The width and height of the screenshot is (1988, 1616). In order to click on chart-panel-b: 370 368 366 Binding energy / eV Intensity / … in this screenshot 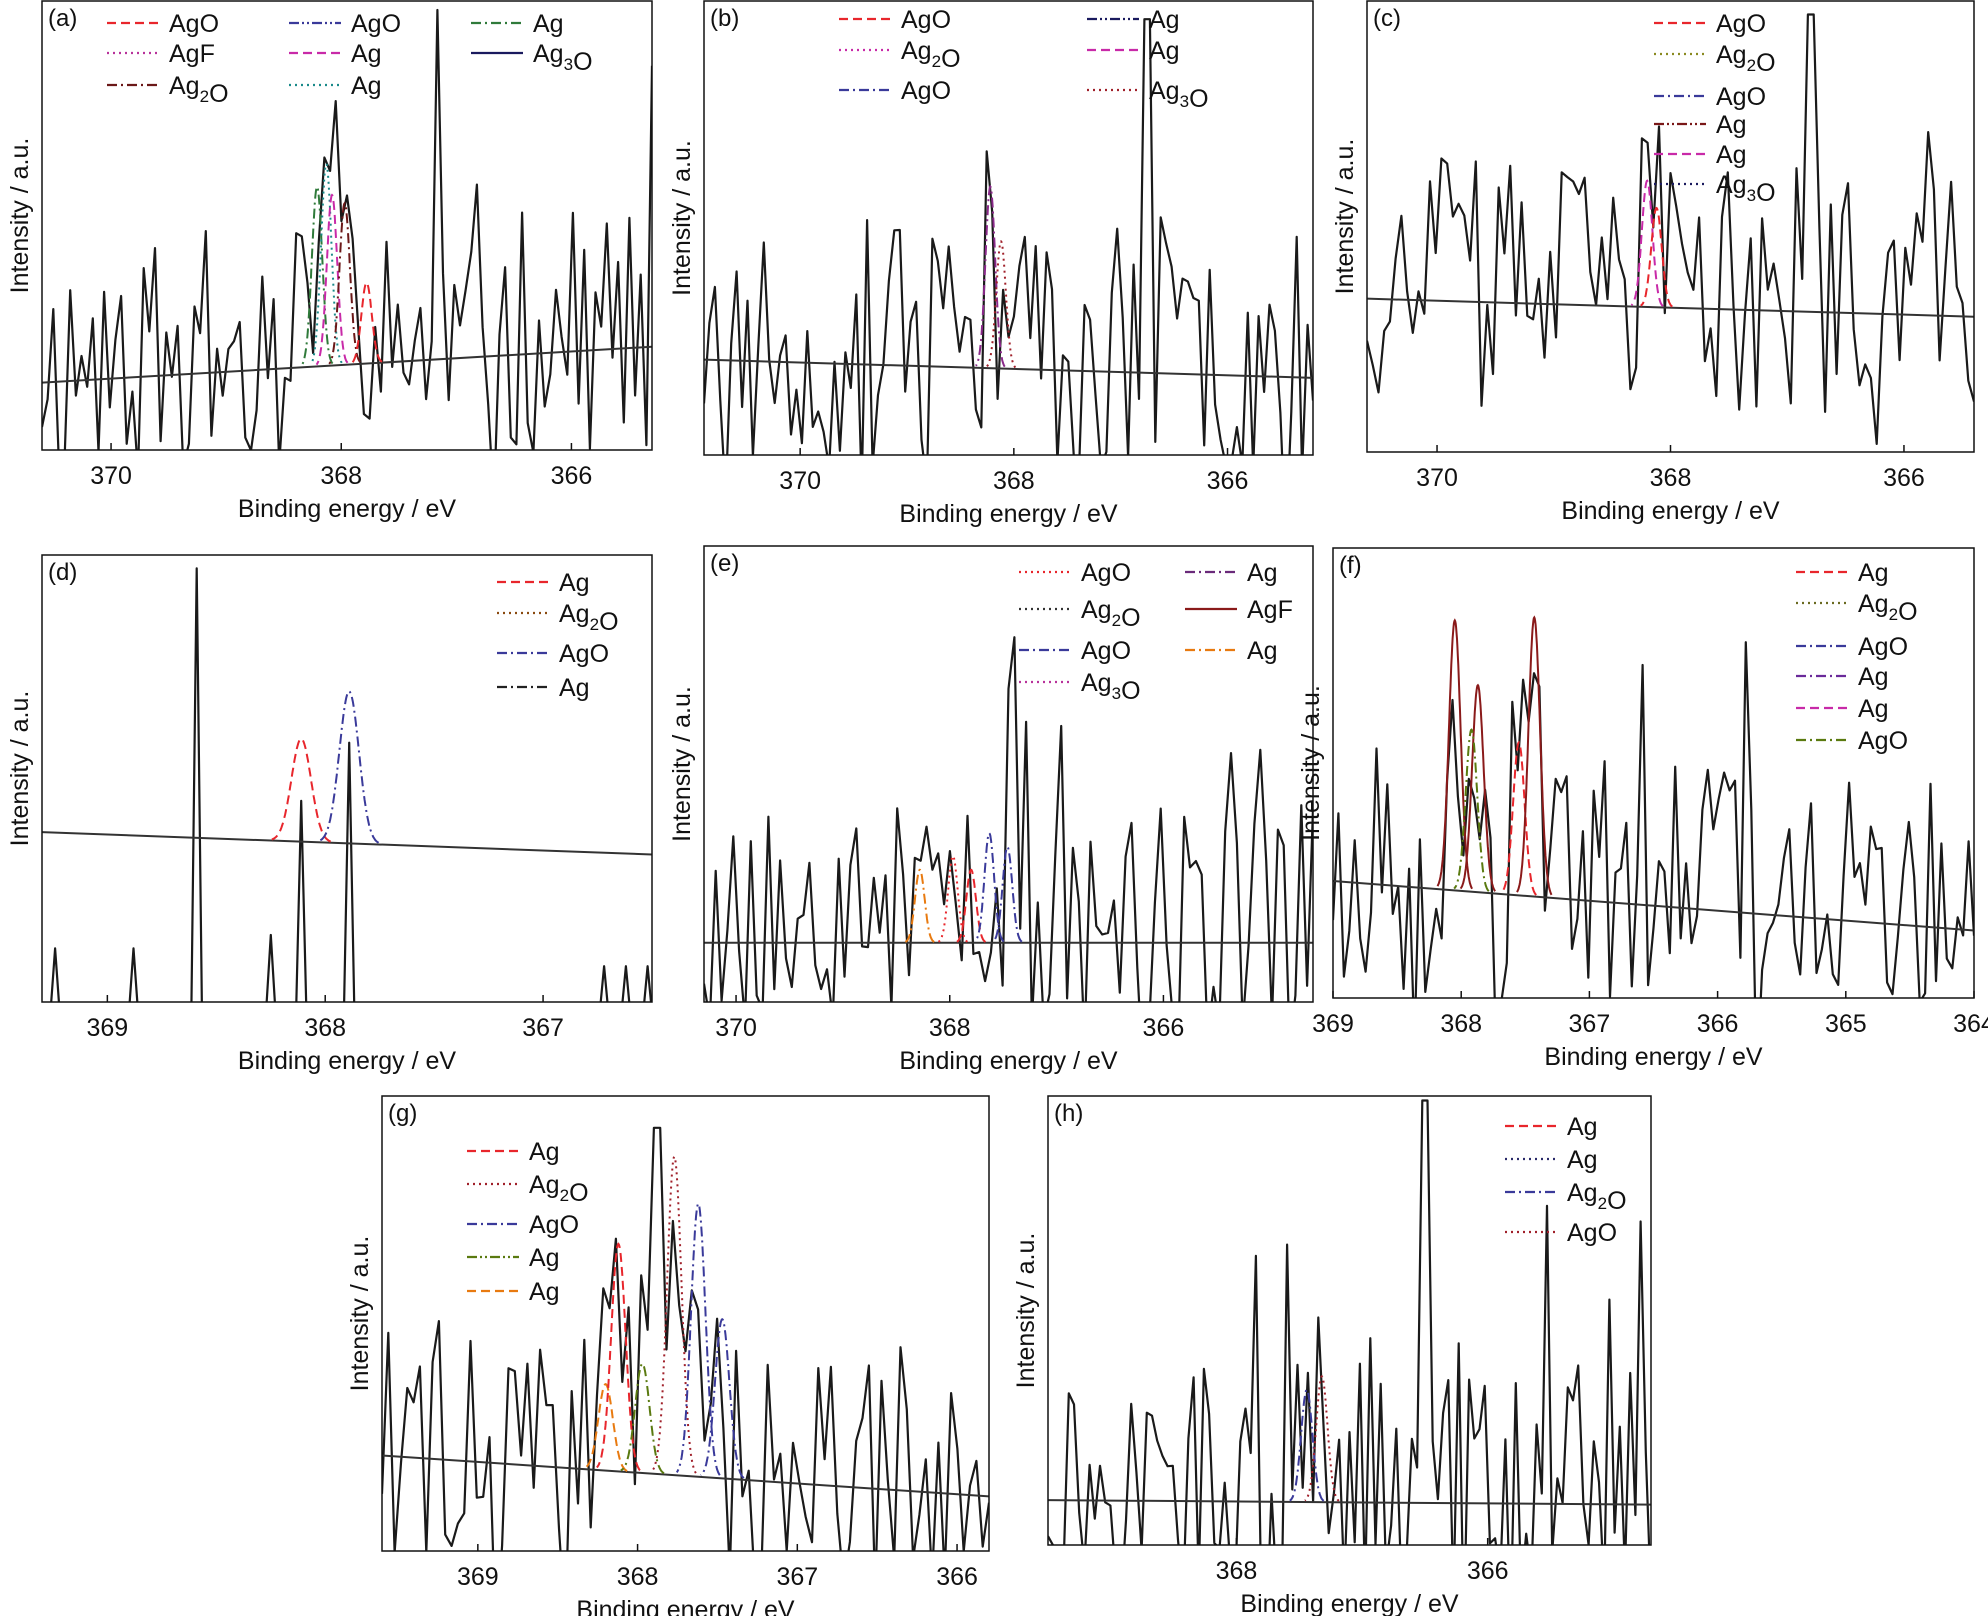, I will do `click(991, 264)`.